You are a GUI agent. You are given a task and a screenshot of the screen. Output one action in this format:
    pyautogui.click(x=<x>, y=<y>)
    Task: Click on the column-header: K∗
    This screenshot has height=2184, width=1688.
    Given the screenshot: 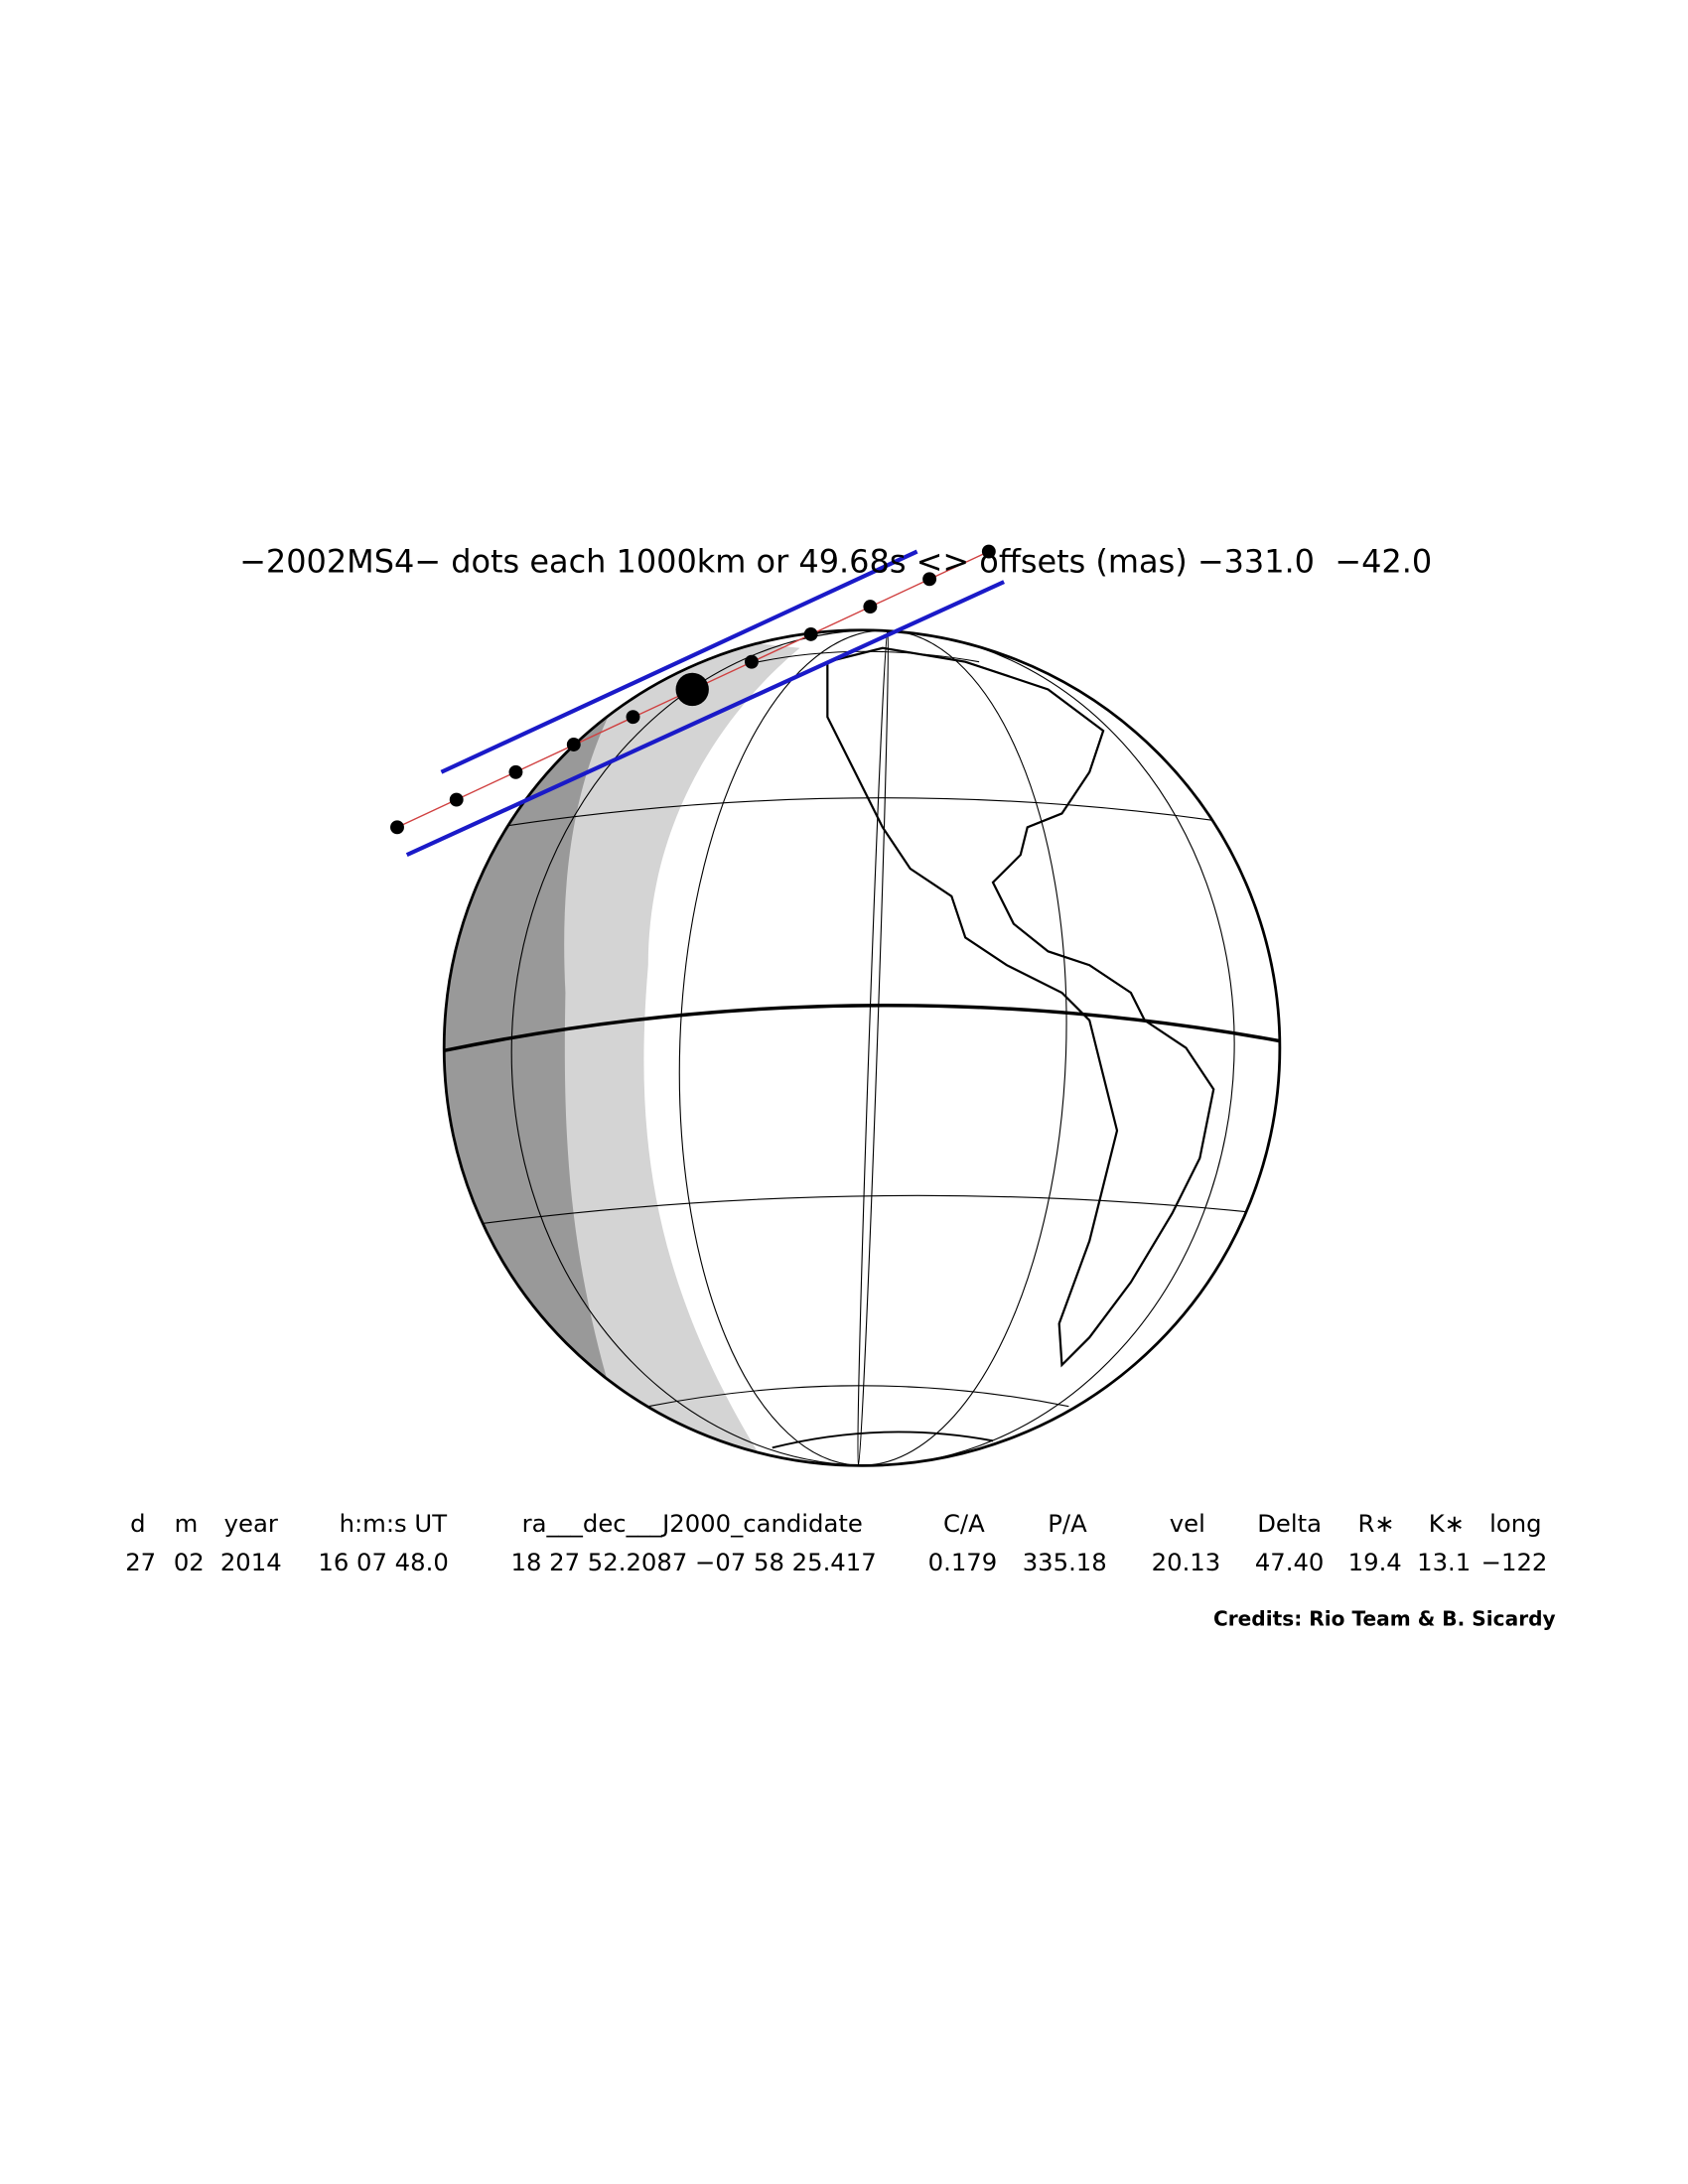 What is the action you would take?
    pyautogui.click(x=1447, y=1523)
    